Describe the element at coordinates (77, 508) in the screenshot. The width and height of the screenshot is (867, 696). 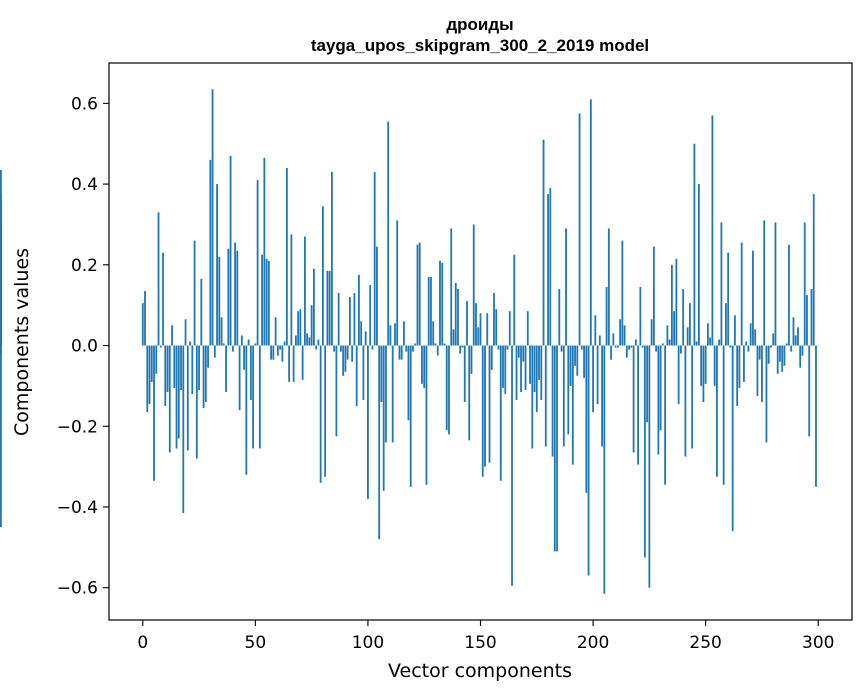
I see `y-tick-label: −0.4` at that location.